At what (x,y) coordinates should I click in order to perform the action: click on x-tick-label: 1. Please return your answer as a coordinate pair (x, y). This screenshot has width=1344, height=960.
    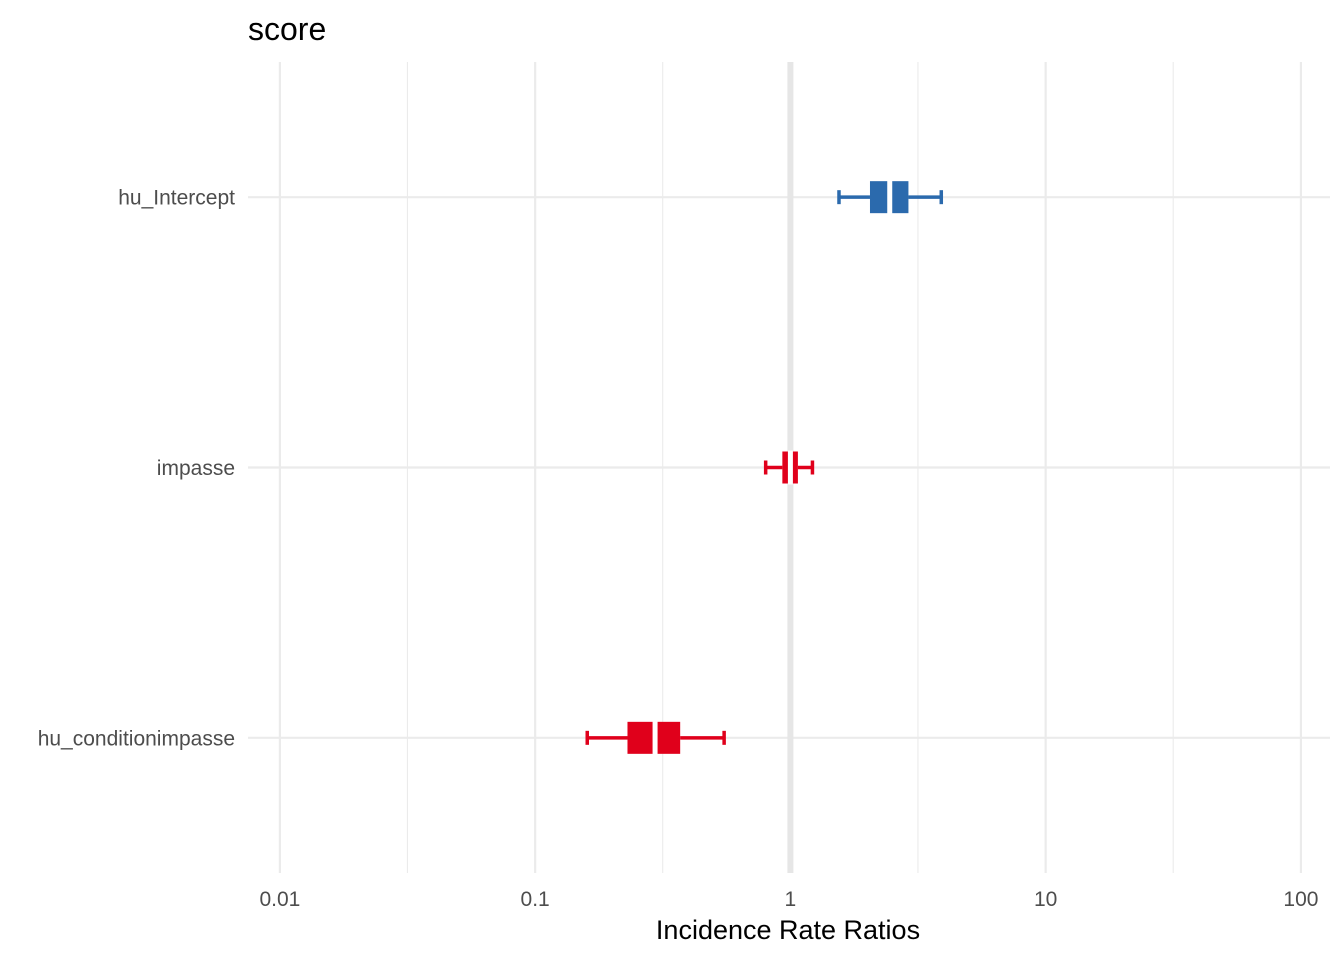
    Looking at the image, I should click on (791, 899).